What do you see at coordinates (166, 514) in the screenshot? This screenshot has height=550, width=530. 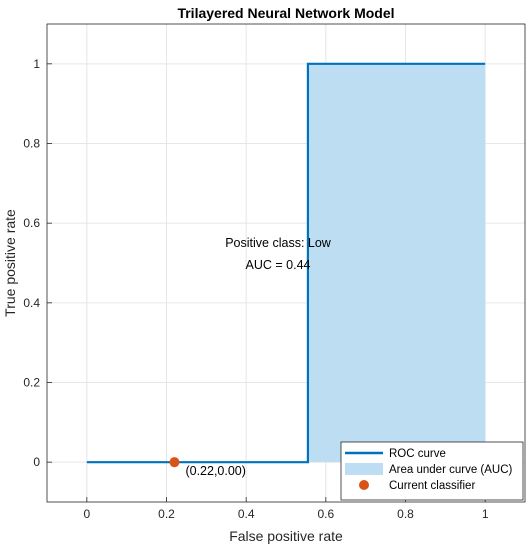 I see `x-tick-label: 0.2` at bounding box center [166, 514].